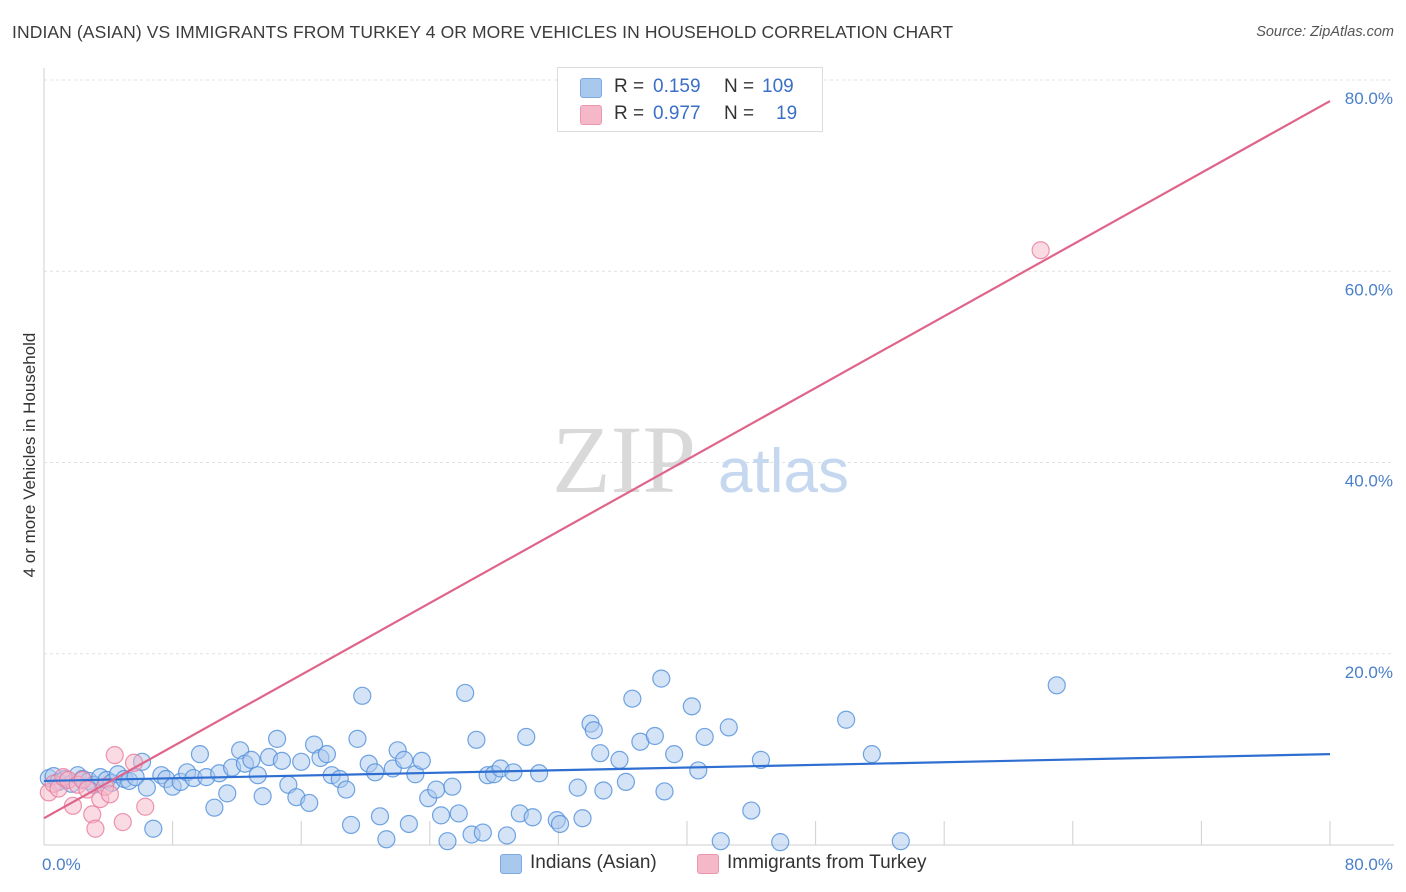 The image size is (1406, 892). I want to click on stats-swatch-indians, so click(591, 88).